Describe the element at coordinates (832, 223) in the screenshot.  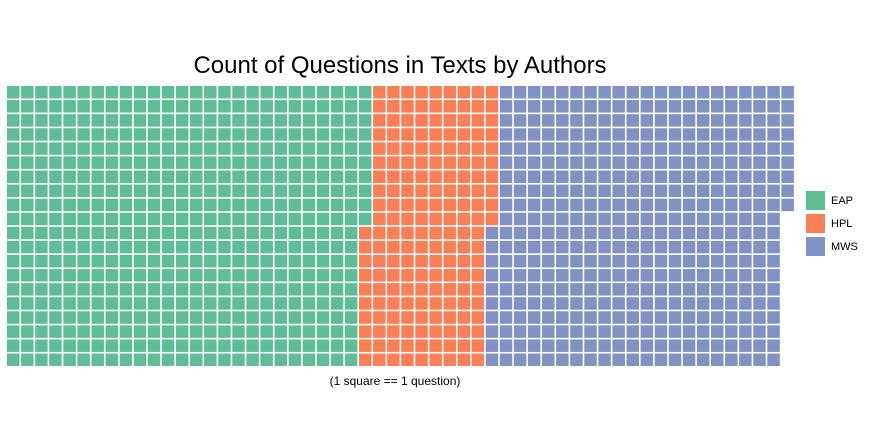
I see `legend: EAP HPL MWS` at that location.